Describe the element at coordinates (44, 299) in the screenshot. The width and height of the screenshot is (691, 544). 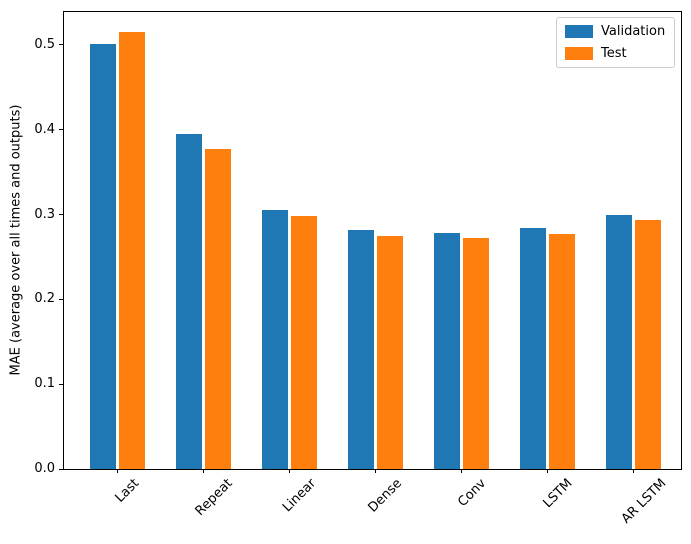
I see `y-tick-label: 0.2` at that location.